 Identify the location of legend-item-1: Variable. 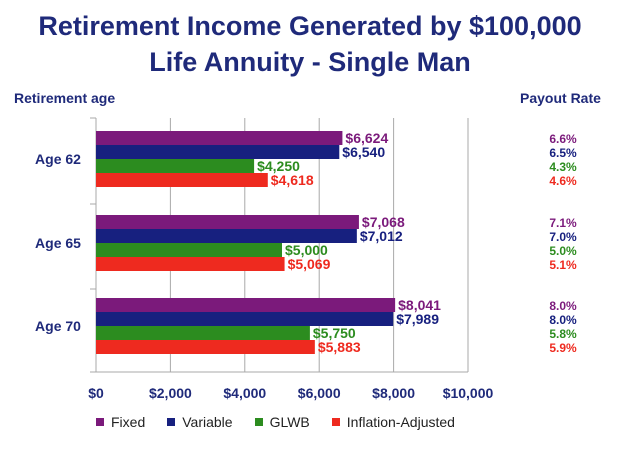
(200, 422).